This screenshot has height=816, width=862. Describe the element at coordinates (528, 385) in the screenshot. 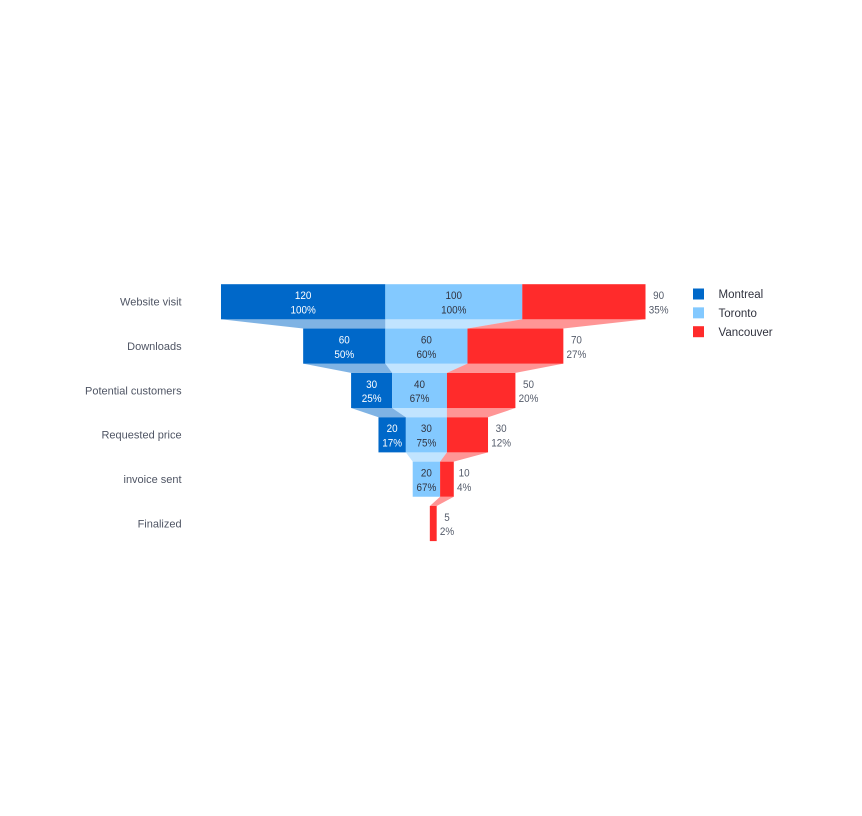

I see `svg-text: 50` at that location.